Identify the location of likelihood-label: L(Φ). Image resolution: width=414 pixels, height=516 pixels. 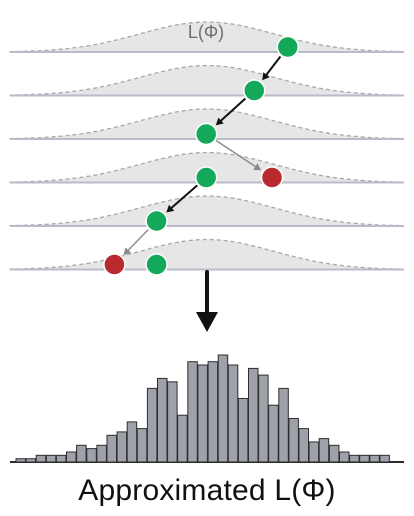
(206, 32).